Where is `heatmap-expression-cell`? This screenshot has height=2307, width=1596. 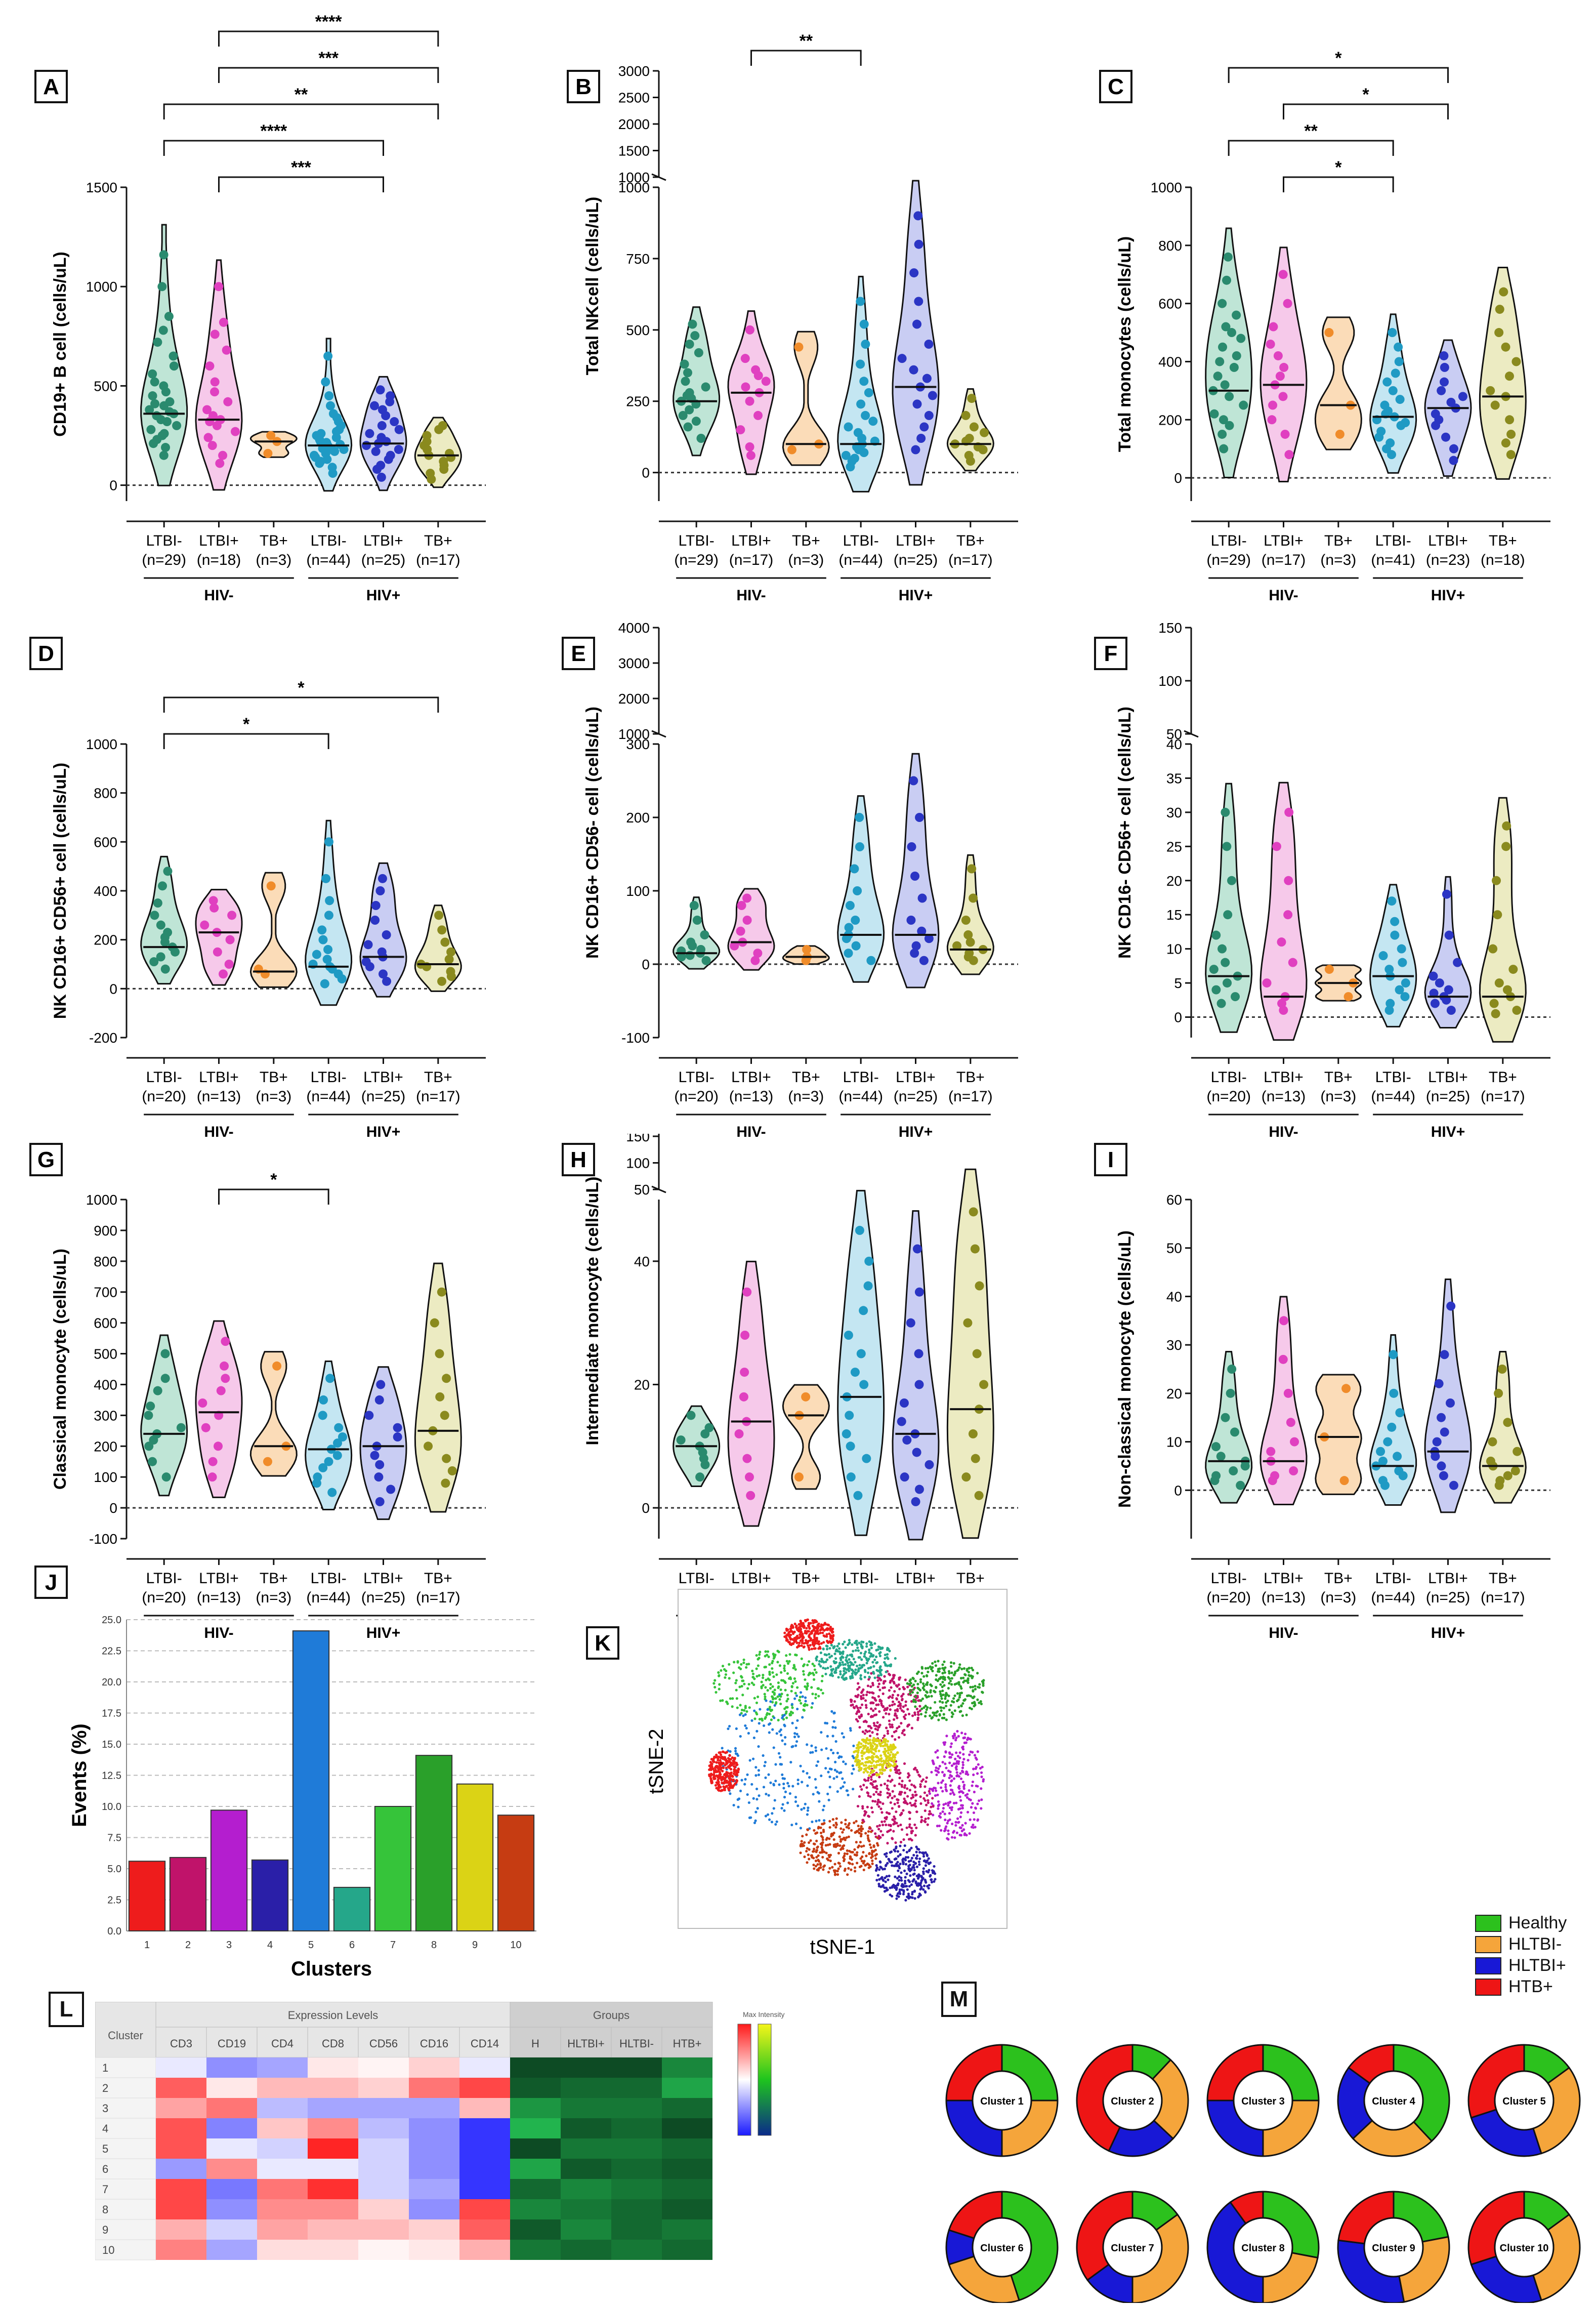
heatmap-expression-cell is located at coordinates (484, 2108).